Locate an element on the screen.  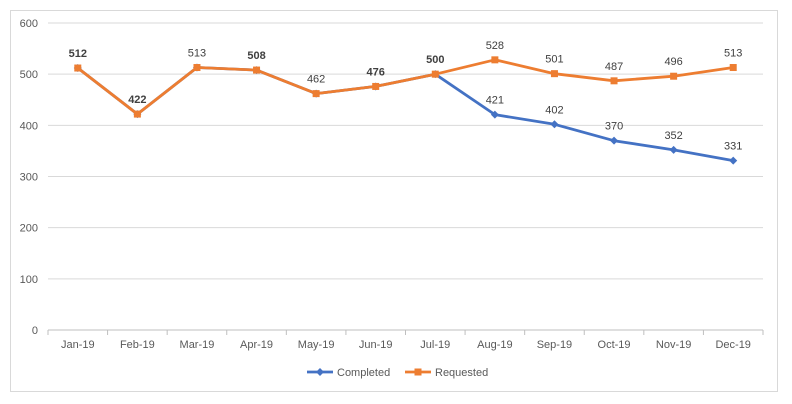
data-label-completed: 331 is located at coordinates (733, 147).